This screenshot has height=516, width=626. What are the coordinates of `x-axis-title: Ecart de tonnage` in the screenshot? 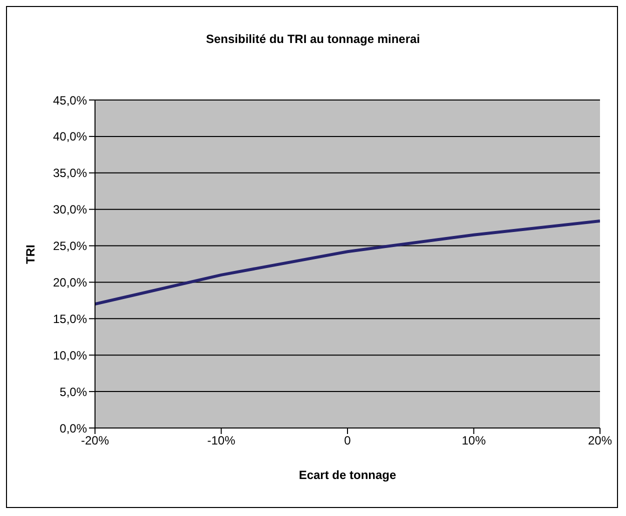 It's located at (347, 475).